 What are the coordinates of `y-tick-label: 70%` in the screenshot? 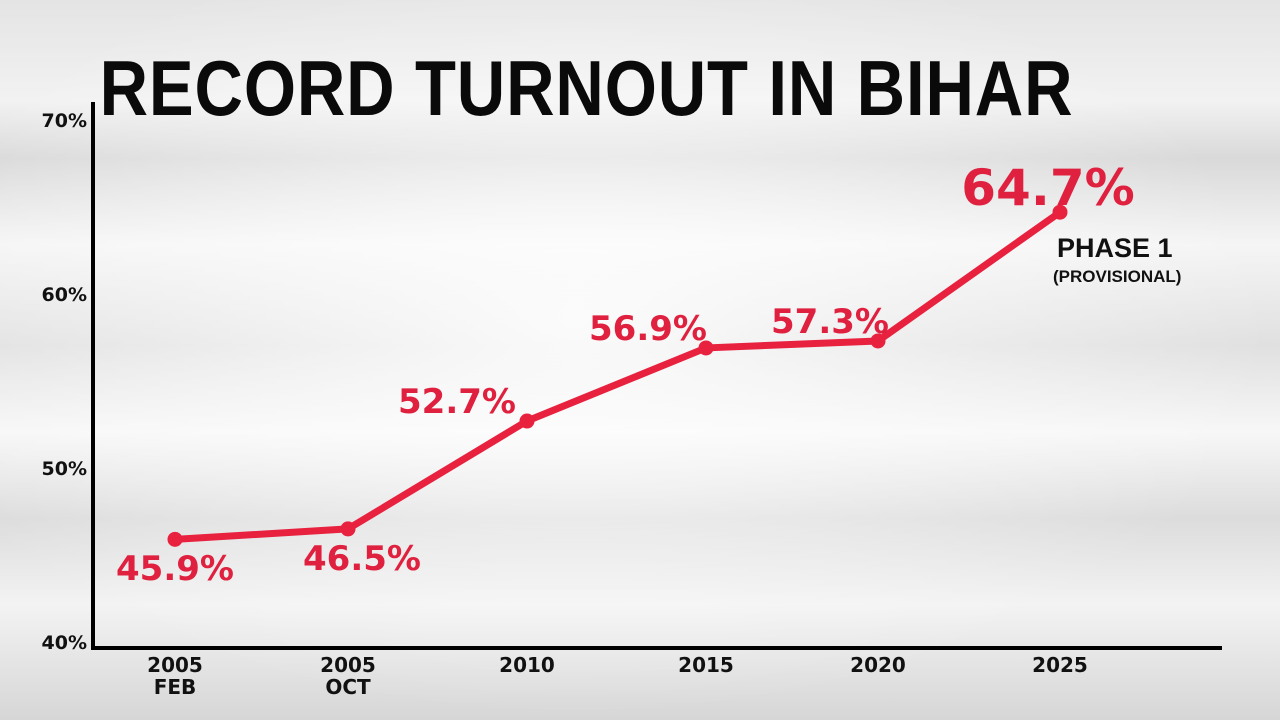 It's located at (64, 121).